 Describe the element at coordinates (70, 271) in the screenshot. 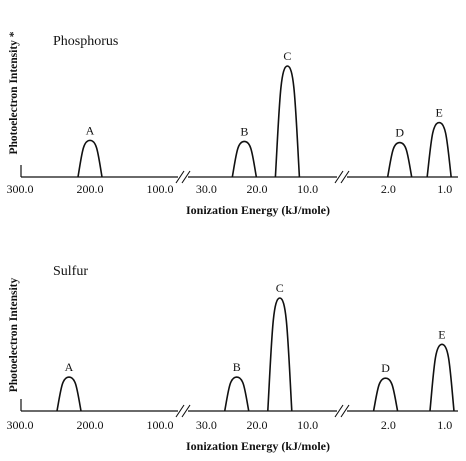

I see `element-title: Sulfur` at that location.